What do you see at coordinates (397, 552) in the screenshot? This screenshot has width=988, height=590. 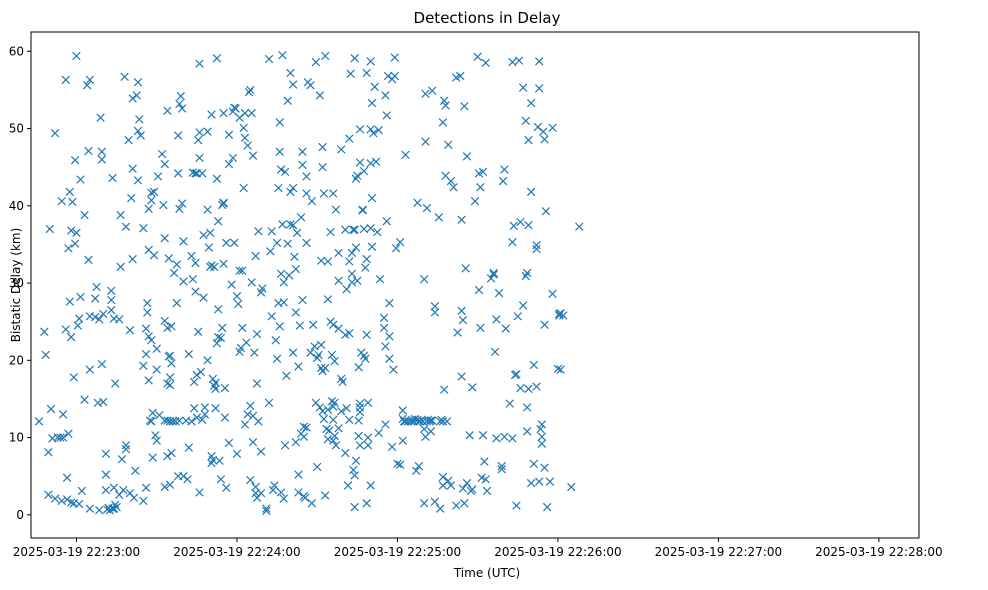 I see `x-tick-label: 2025-03-19 22:25:00` at bounding box center [397, 552].